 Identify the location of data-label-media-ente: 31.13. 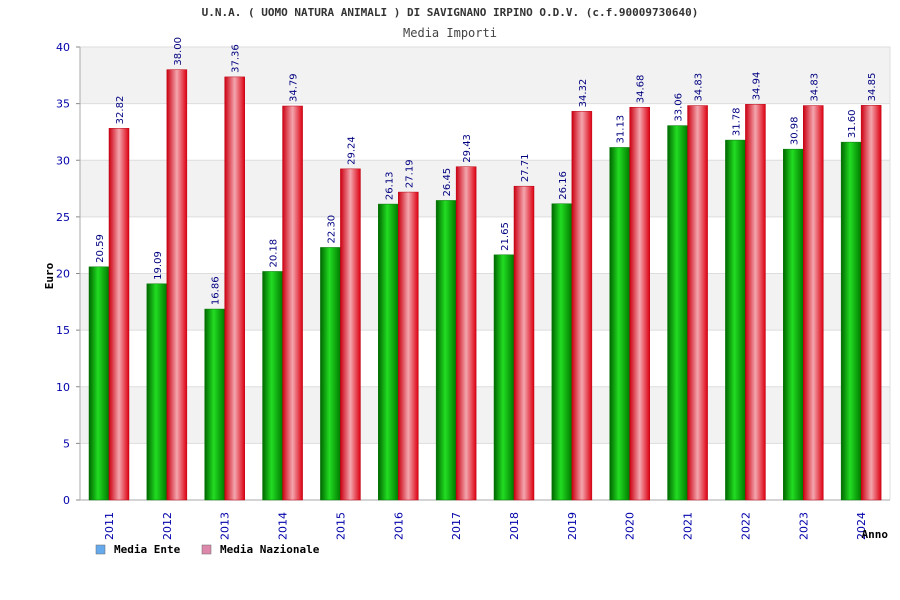
(621, 129).